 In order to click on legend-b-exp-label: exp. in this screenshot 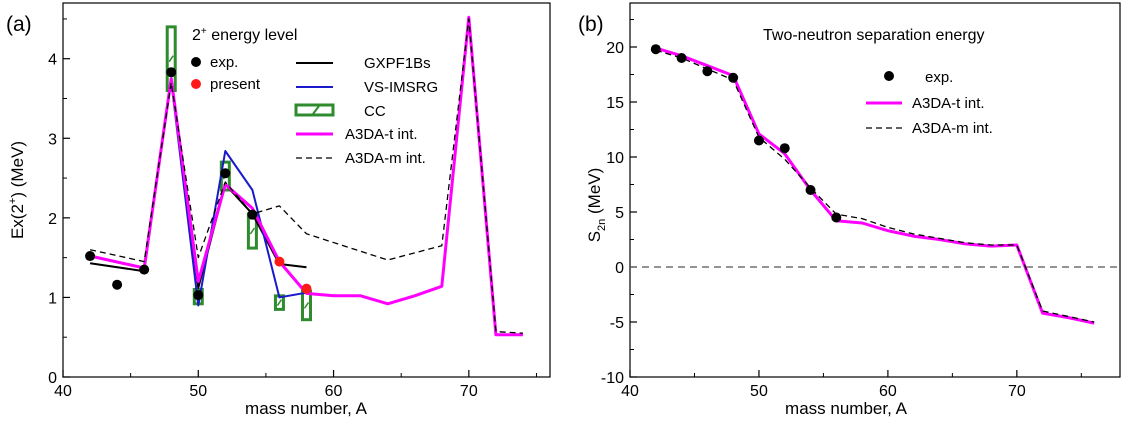, I will do `click(939, 77)`.